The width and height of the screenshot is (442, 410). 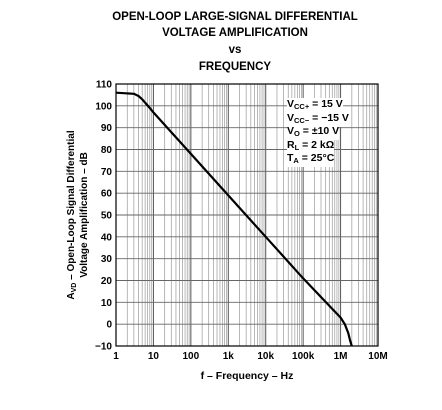 What do you see at coordinates (191, 356) in the screenshot?
I see `x-tick-label: 100` at bounding box center [191, 356].